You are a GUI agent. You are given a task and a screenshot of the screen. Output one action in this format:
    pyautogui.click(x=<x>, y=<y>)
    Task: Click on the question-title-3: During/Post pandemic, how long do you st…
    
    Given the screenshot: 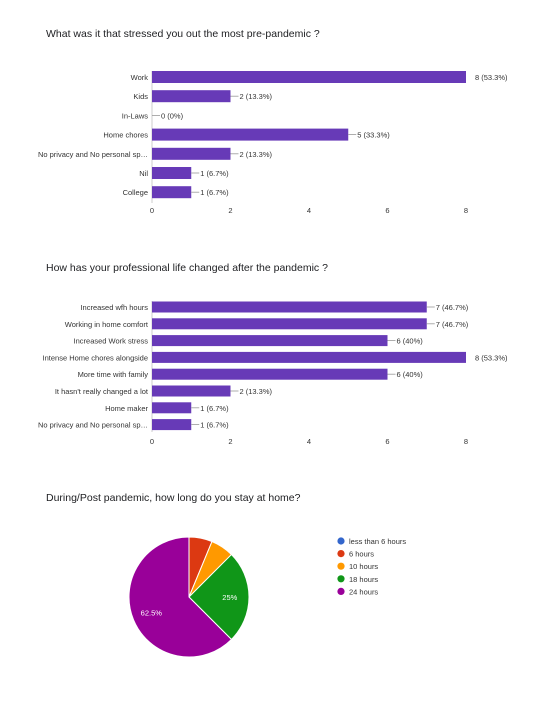 What is the action you would take?
    pyautogui.click(x=173, y=498)
    